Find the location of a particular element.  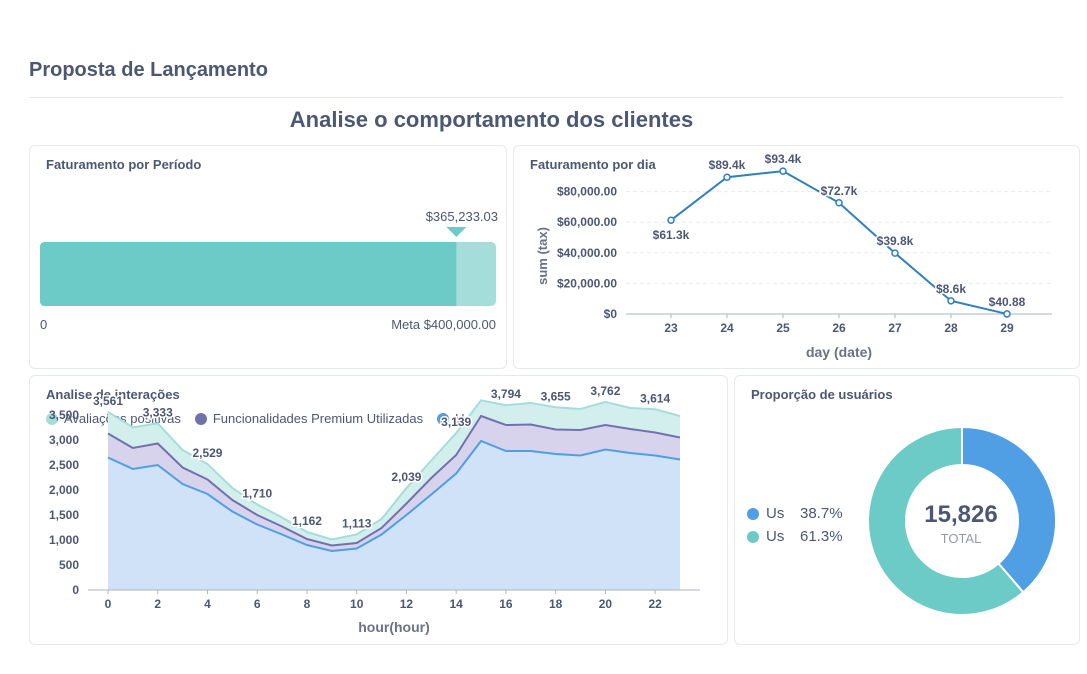

x-axis-label: hour(hour) is located at coordinates (394, 627).